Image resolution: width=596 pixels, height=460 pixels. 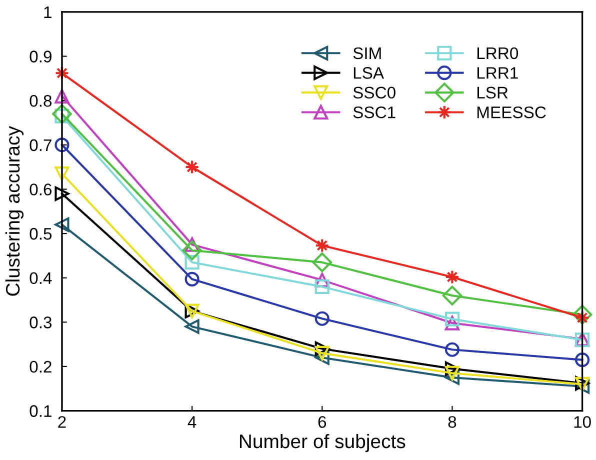 I want to click on legend-label: LSA, so click(x=369, y=73).